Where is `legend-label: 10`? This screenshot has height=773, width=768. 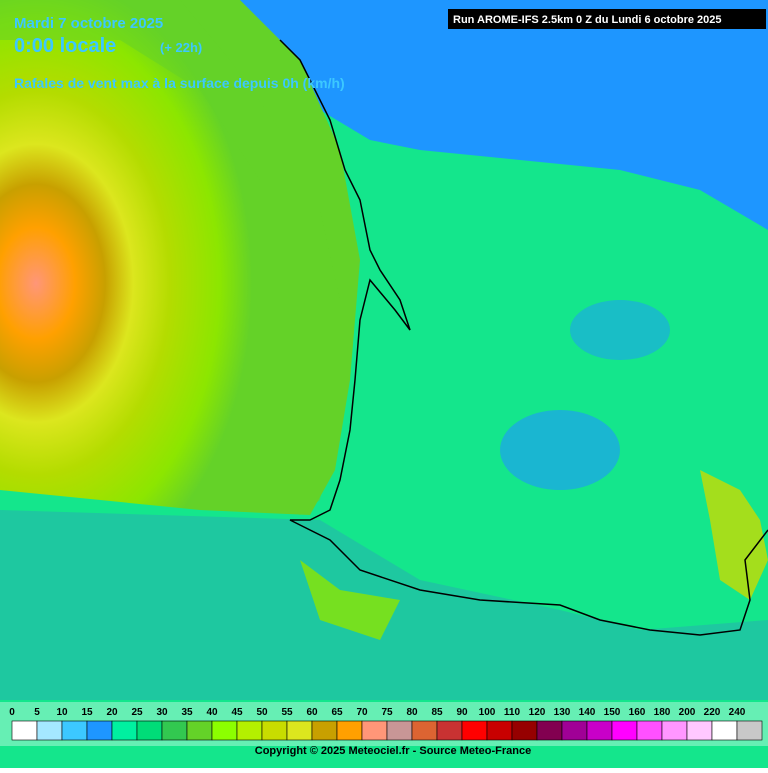
legend-label: 10 is located at coordinates (62, 712).